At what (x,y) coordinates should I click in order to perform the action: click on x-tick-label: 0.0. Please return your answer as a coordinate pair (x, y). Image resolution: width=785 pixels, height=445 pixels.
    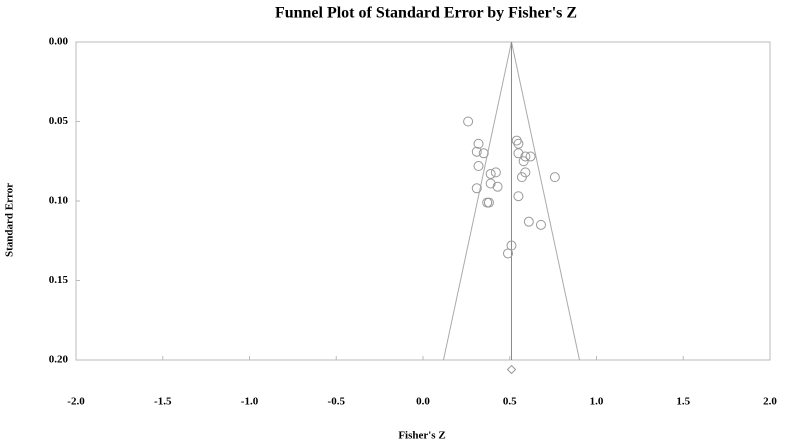
    Looking at the image, I should click on (423, 402).